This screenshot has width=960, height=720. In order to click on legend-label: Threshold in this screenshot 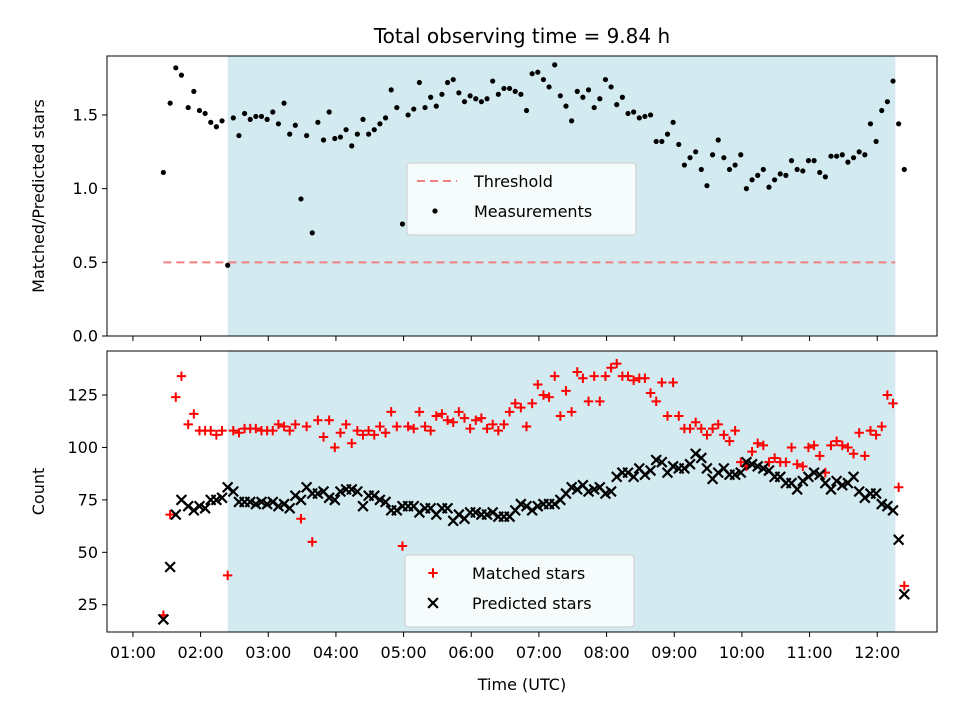, I will do `click(513, 181)`.